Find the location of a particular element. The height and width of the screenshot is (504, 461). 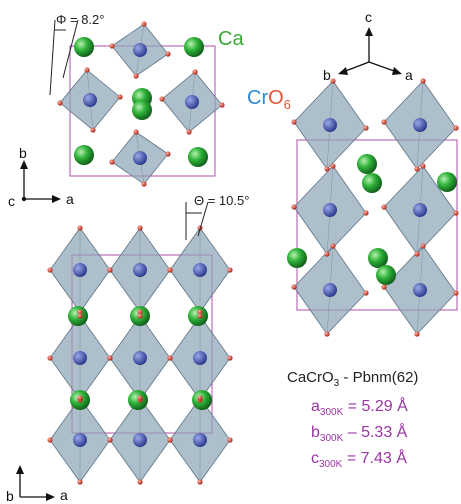

param-axis: a is located at coordinates (315, 406).